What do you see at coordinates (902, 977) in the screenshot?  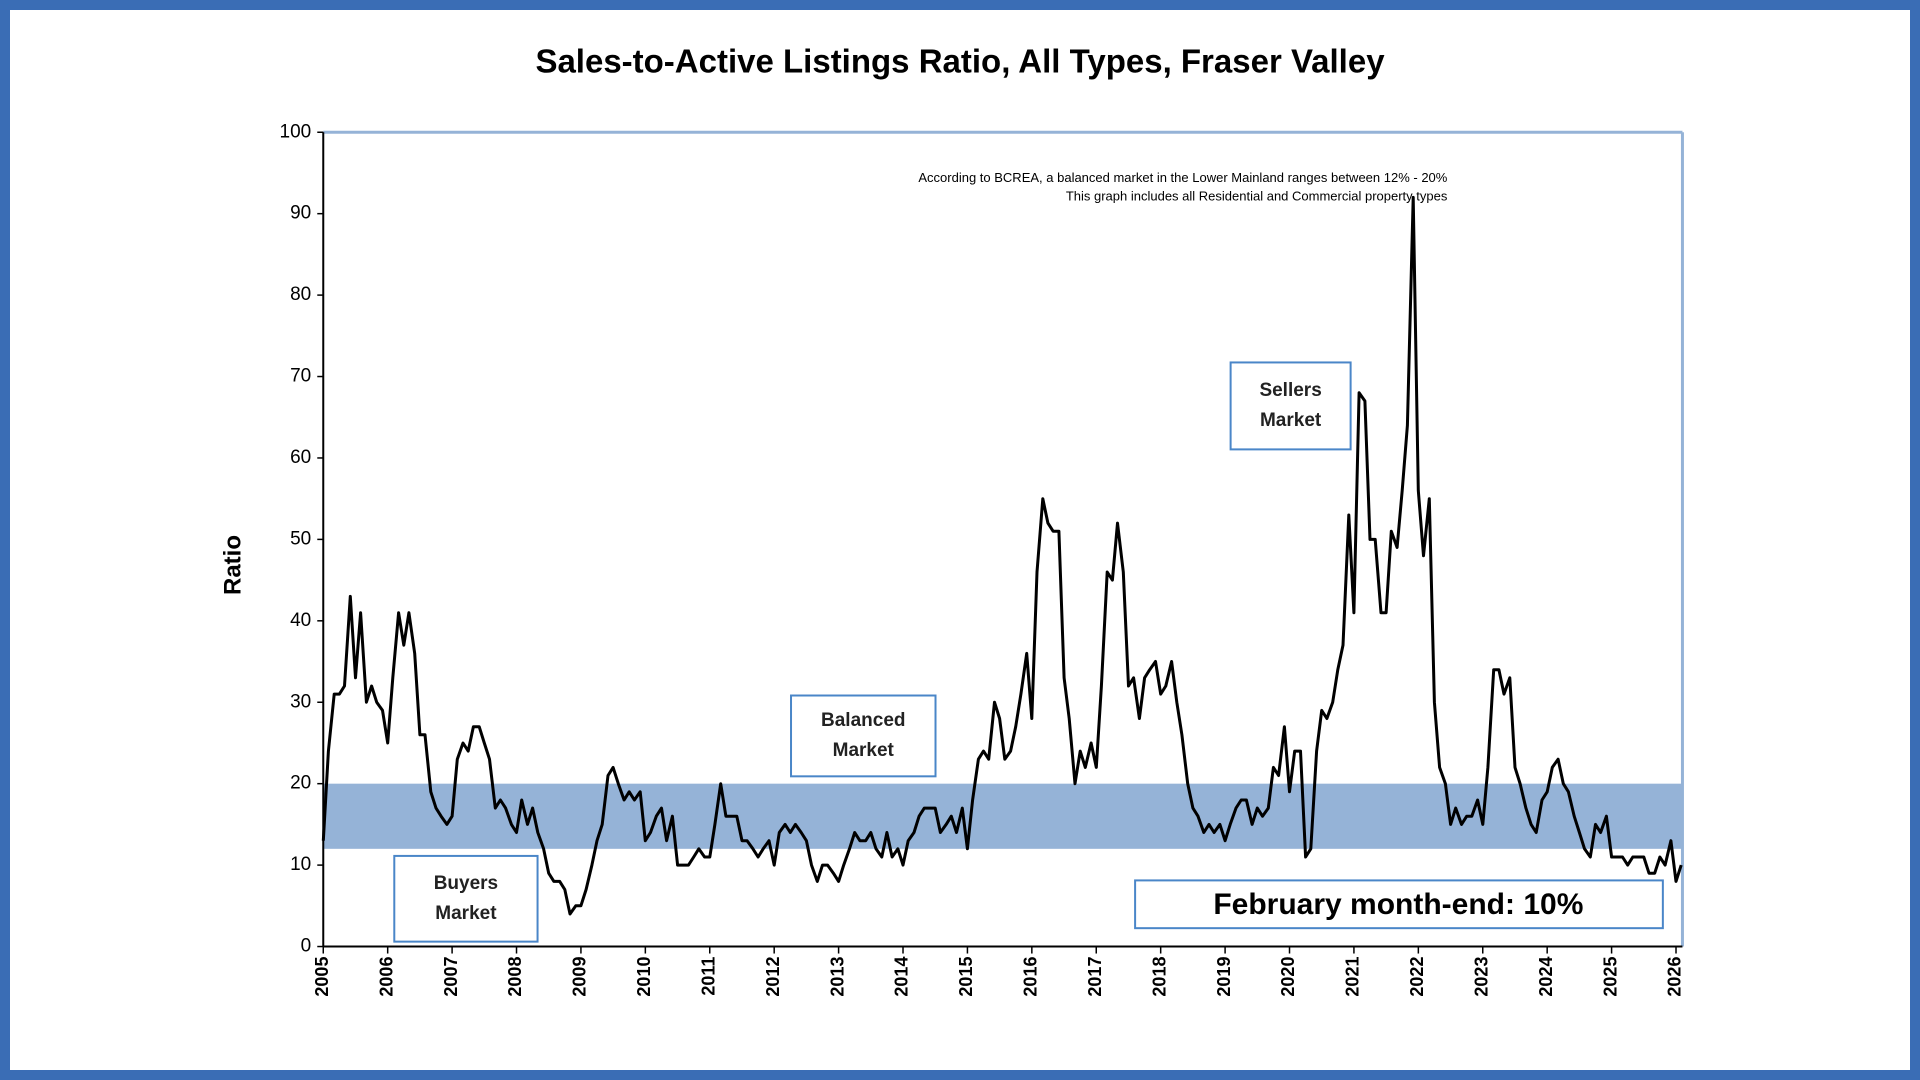 I see `x-tick-label: 2014` at bounding box center [902, 977].